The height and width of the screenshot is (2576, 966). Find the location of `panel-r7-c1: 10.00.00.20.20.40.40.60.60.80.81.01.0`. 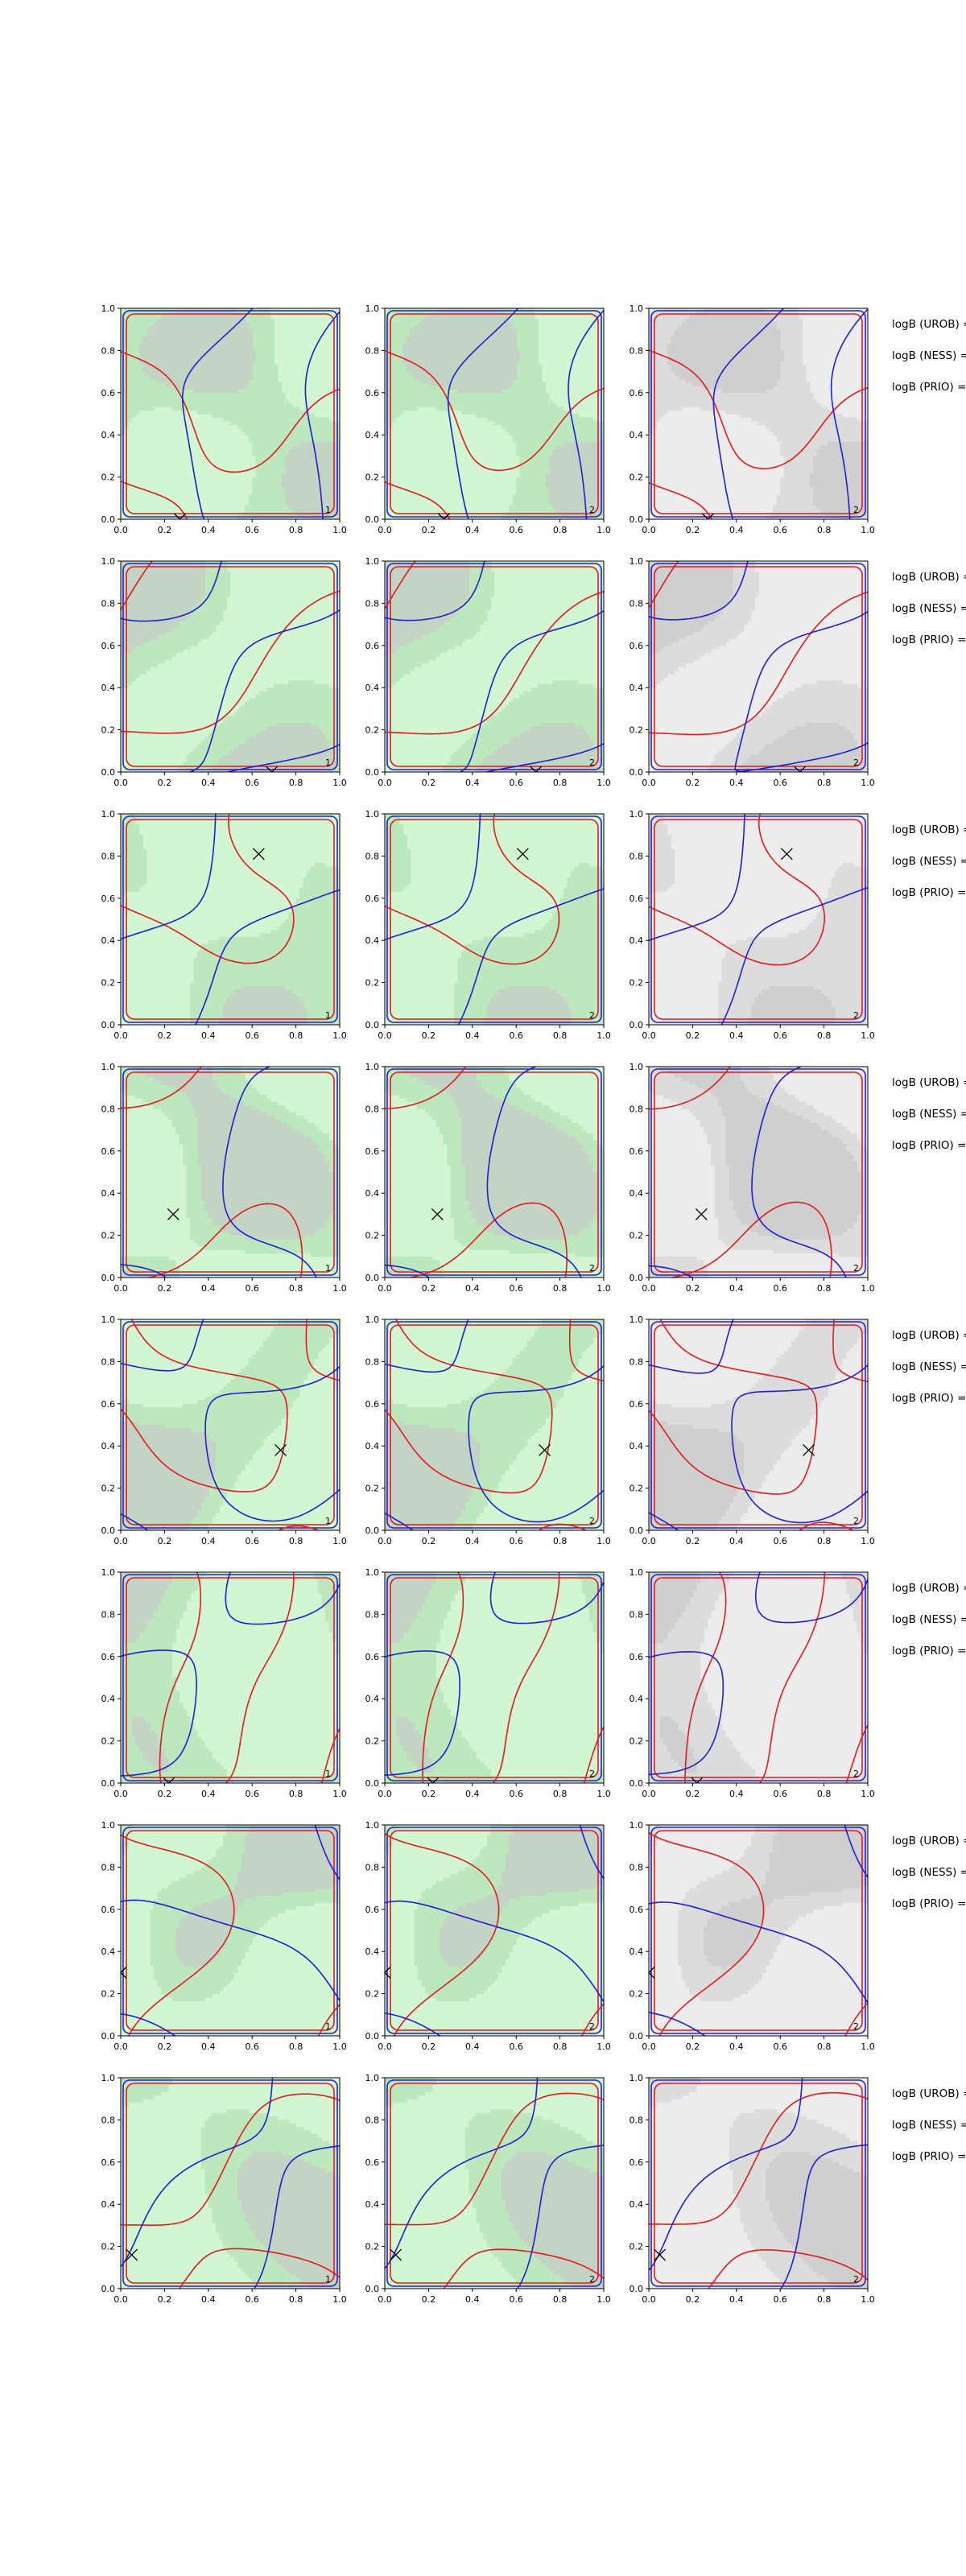

panel-r7-c1: 10.00.00.20.20.40.40.60.60.80.81.01.0 is located at coordinates (224, 1936).